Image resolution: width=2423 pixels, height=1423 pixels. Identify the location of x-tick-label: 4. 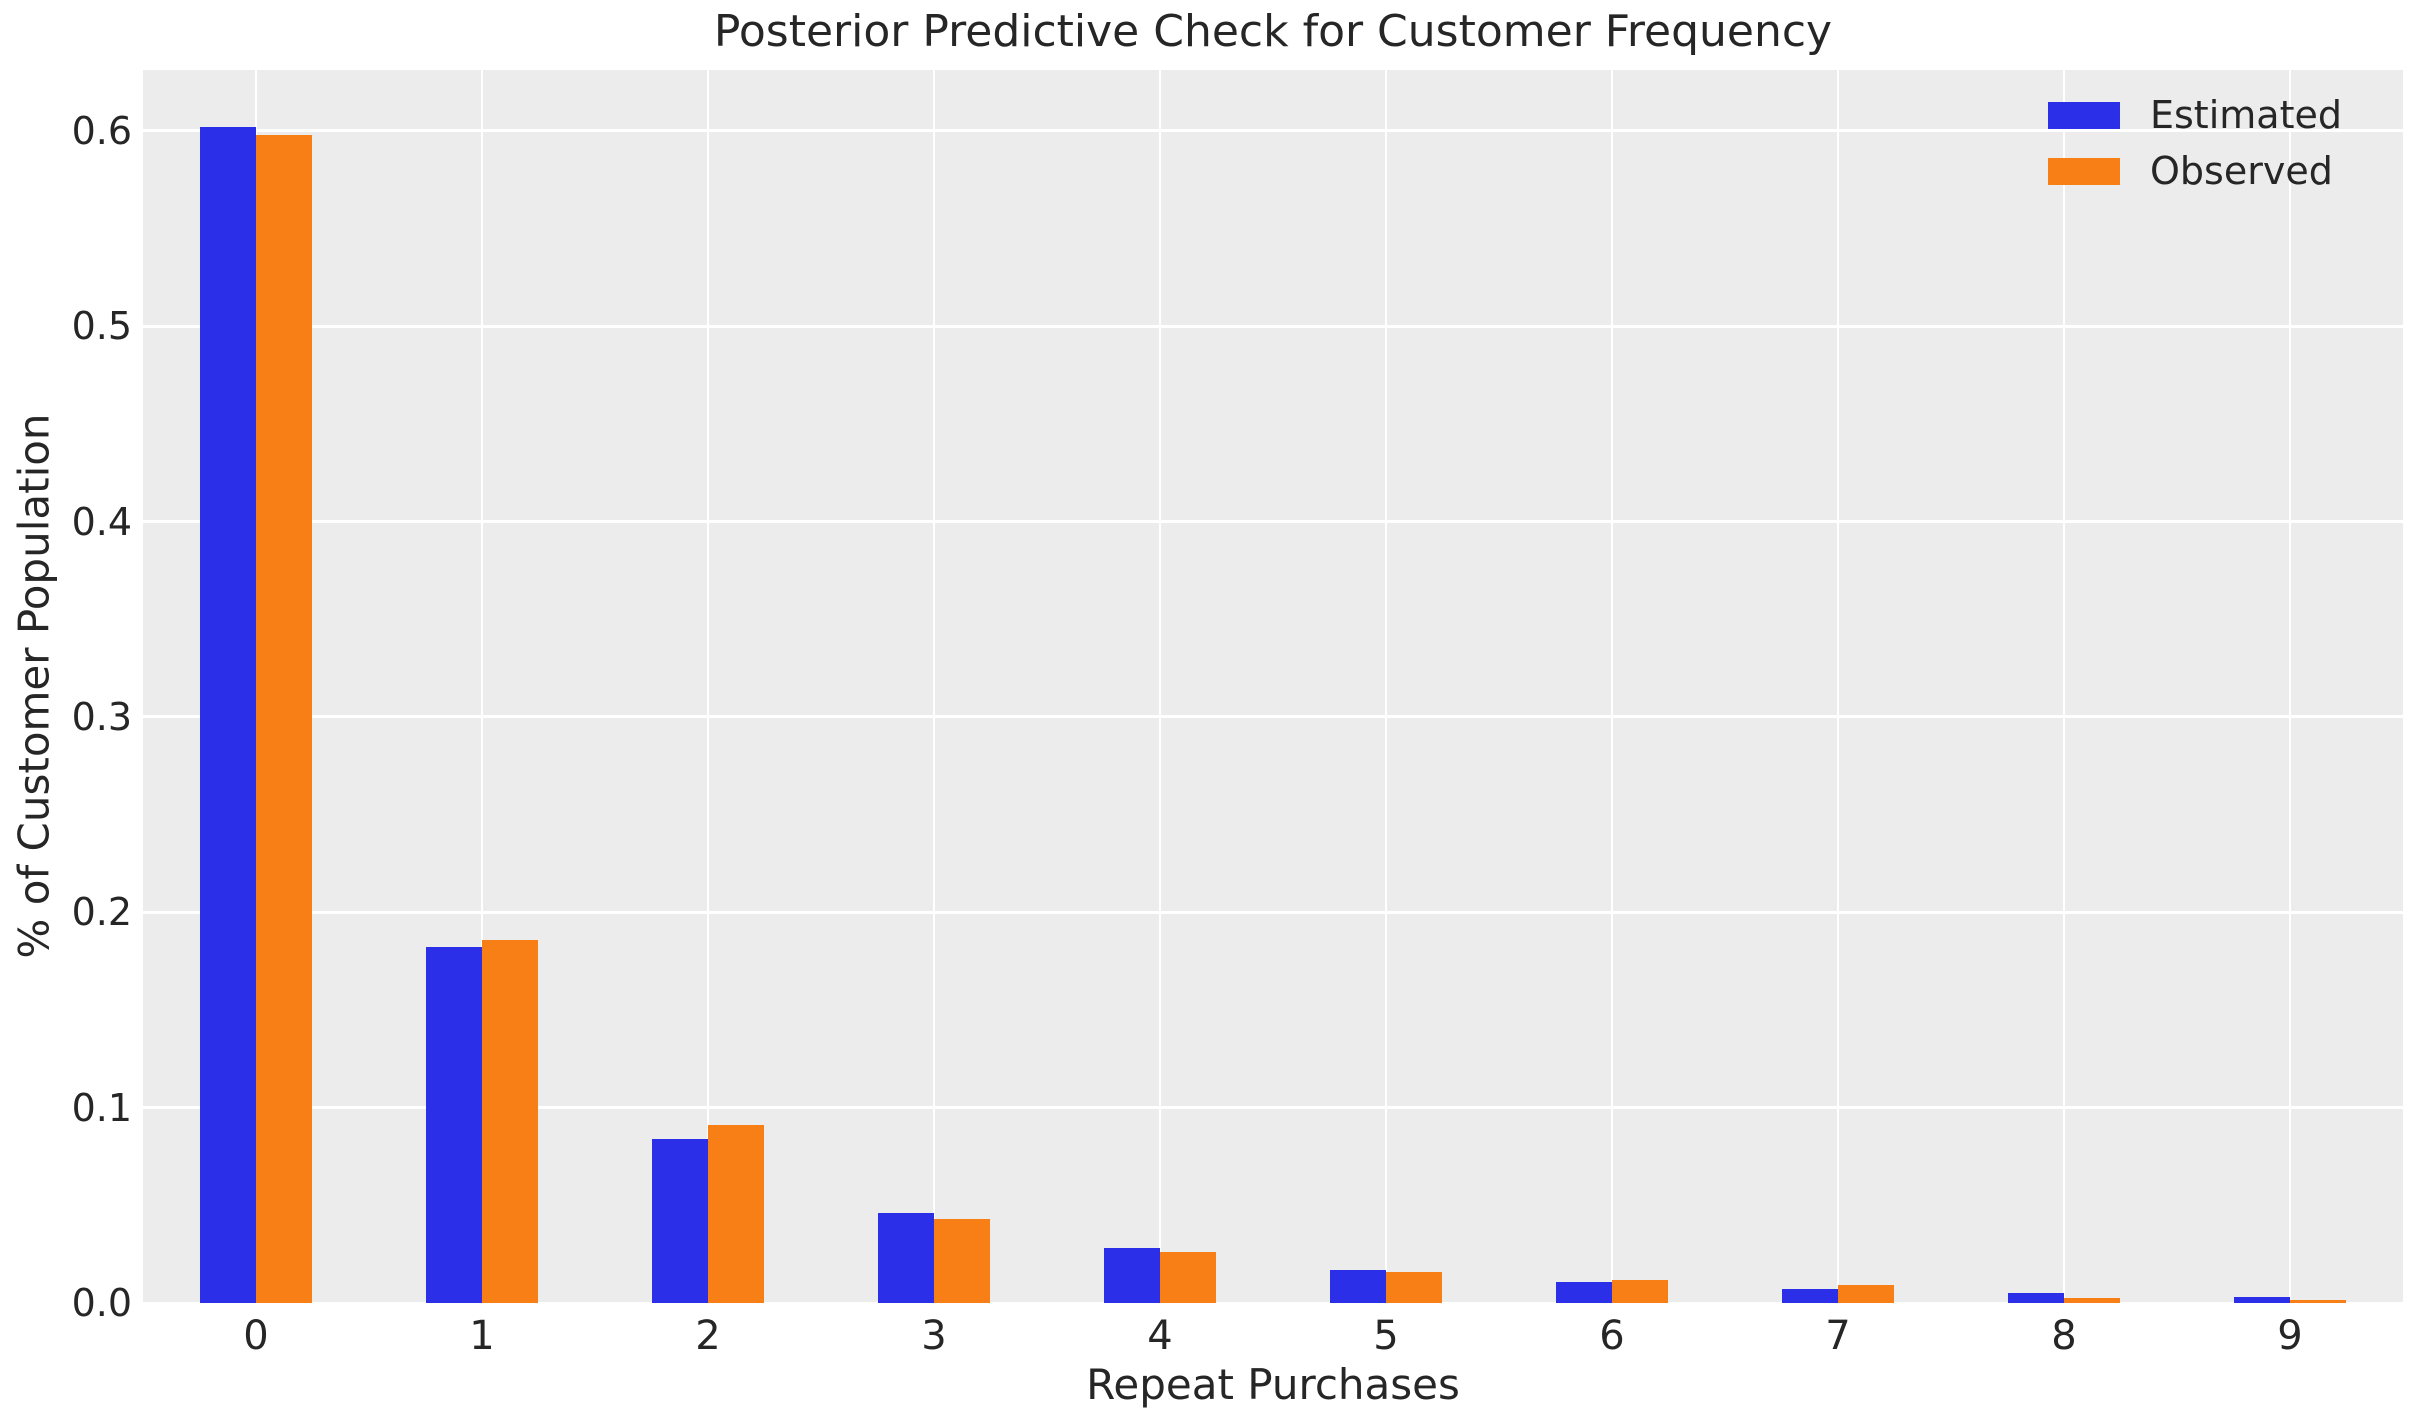
(1160, 1336).